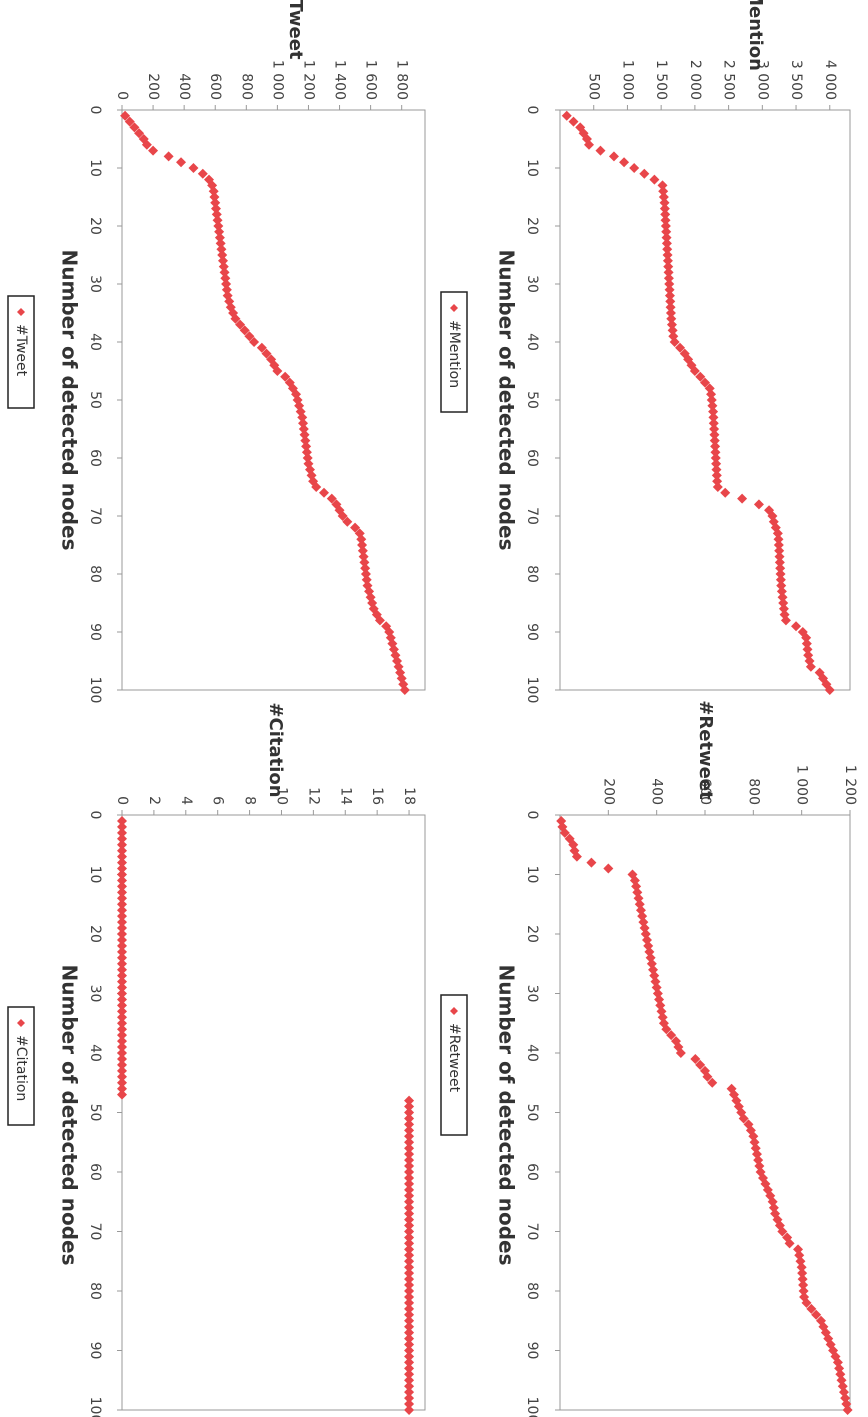  What do you see at coordinates (532, 632) in the screenshot?
I see `x-tick-label: 90` at bounding box center [532, 632].